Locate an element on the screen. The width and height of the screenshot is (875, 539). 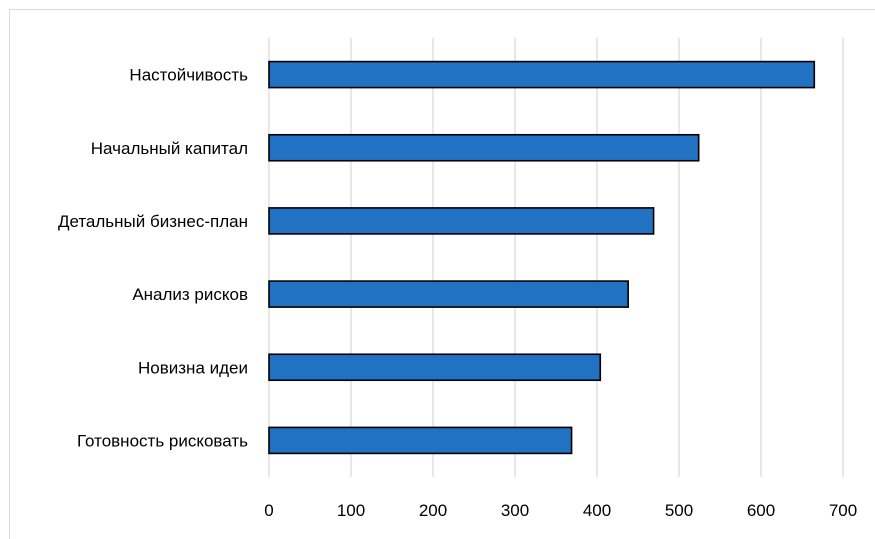
category-label: Настойчивость is located at coordinates (188, 75).